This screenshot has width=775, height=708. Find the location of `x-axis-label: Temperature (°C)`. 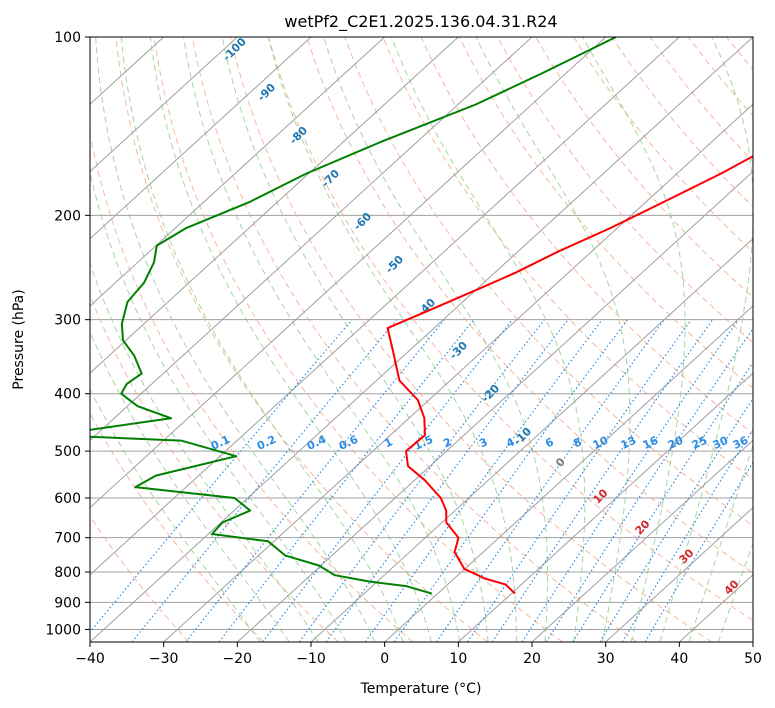

x-axis-label: Temperature (°C) is located at coordinates (421, 689).